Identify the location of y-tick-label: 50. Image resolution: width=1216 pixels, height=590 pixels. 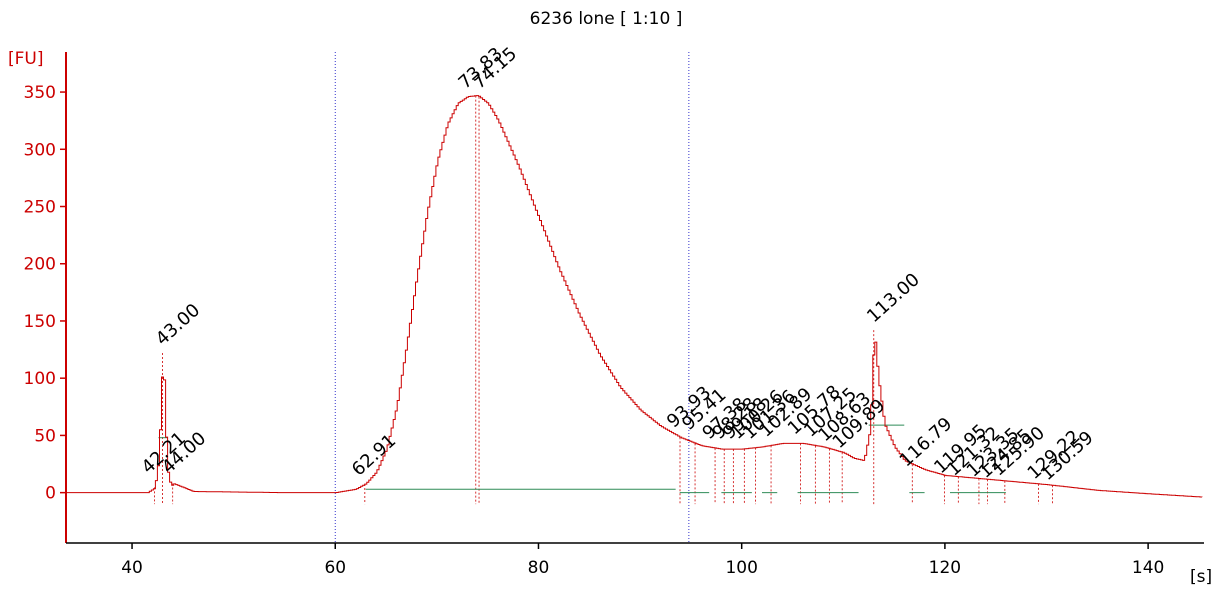
(45, 436).